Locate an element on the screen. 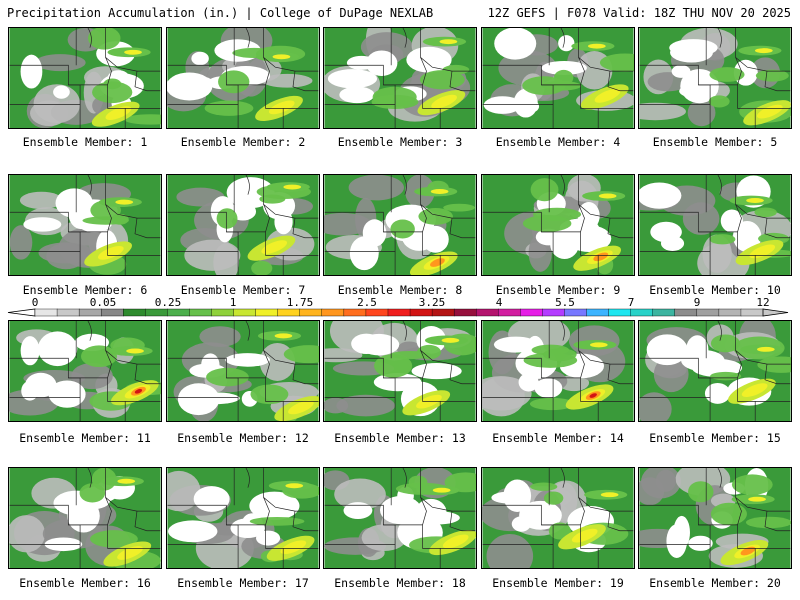 This screenshot has width=800, height=600. colorbar-tick-label: 12 is located at coordinates (762, 302).